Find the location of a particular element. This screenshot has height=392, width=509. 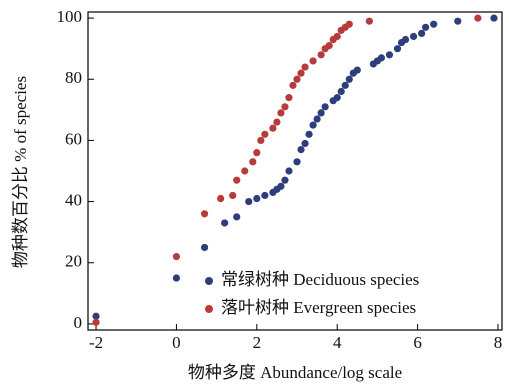

y-tick-label: 40 is located at coordinates (73, 199).